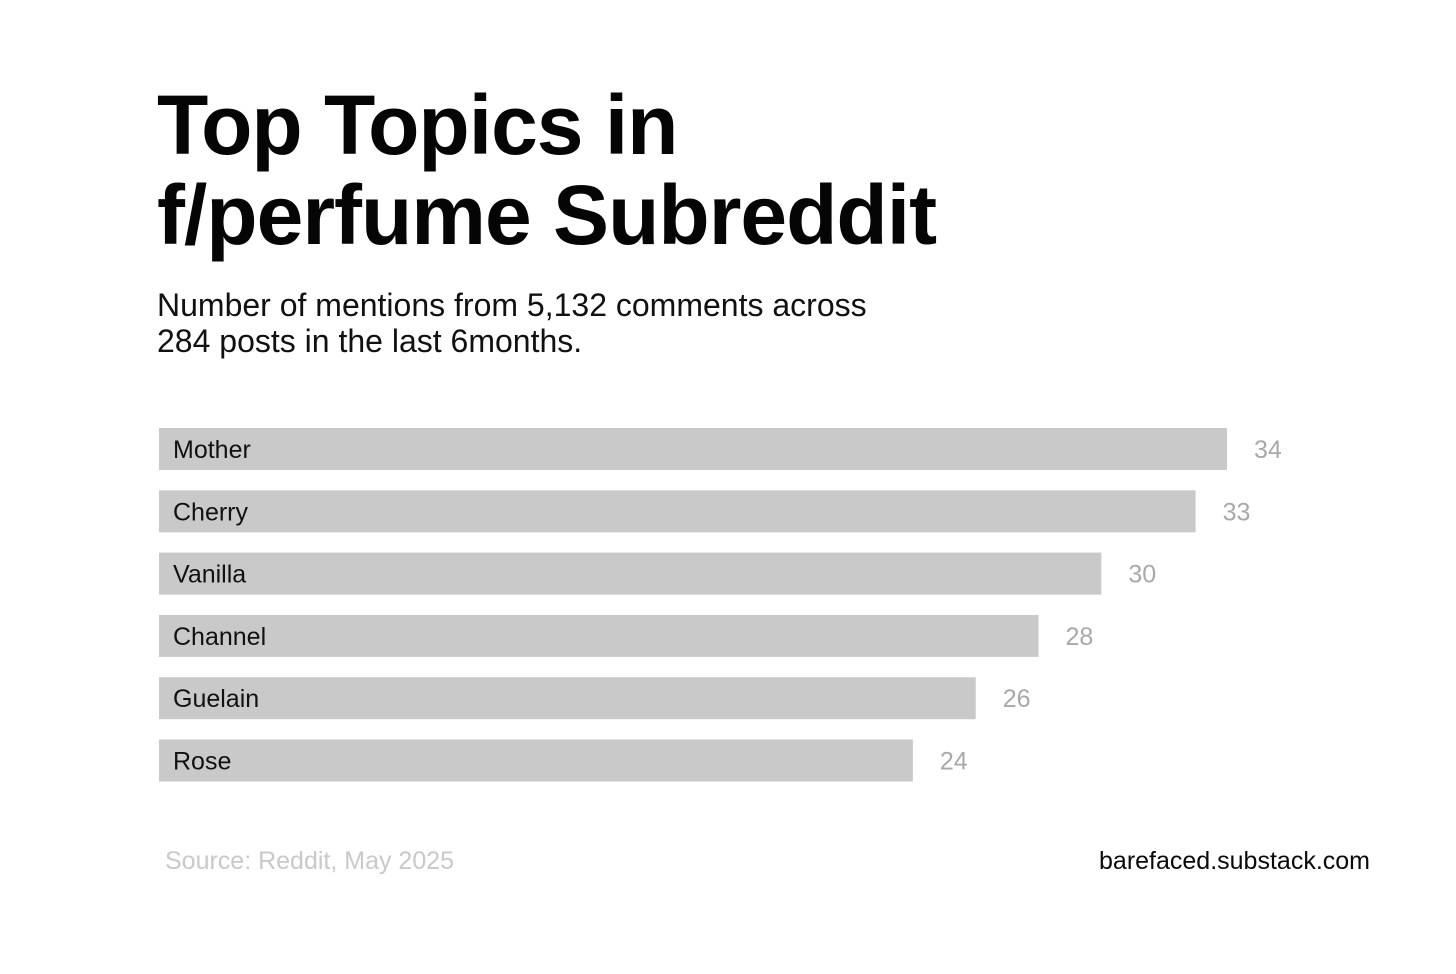  I want to click on chart-title-line-1: Top Topics in, so click(418, 125).